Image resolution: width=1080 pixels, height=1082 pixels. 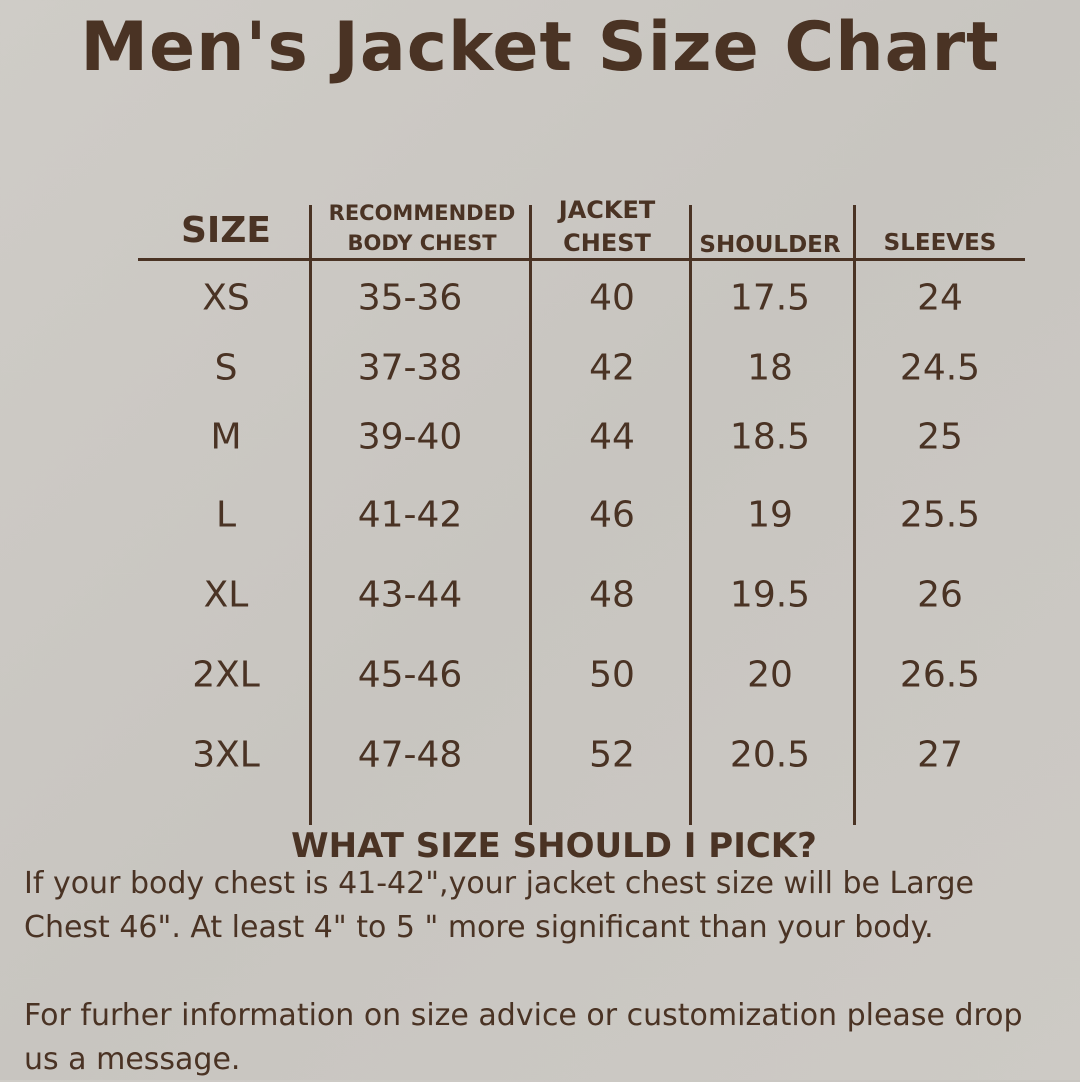 I want to click on cell-sleeves: 26.5, so click(x=940, y=675).